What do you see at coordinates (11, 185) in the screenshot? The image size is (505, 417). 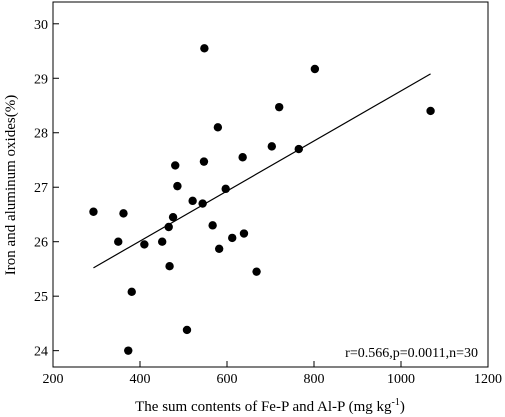 I see `y-axis-label: Iron and aluminum oxides(%)` at bounding box center [11, 185].